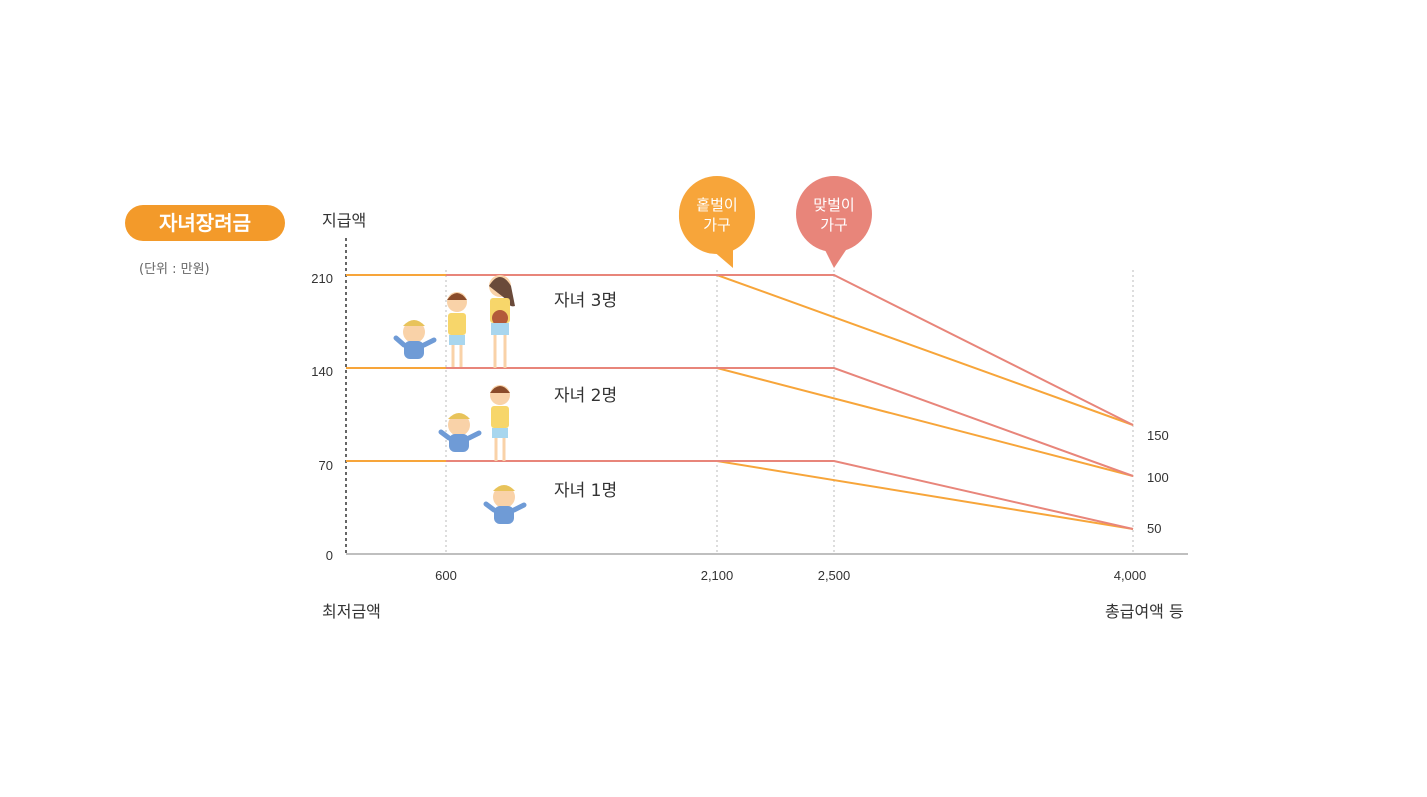 The image size is (1427, 797). What do you see at coordinates (446, 575) in the screenshot?
I see `x-tick-label: 600` at bounding box center [446, 575].